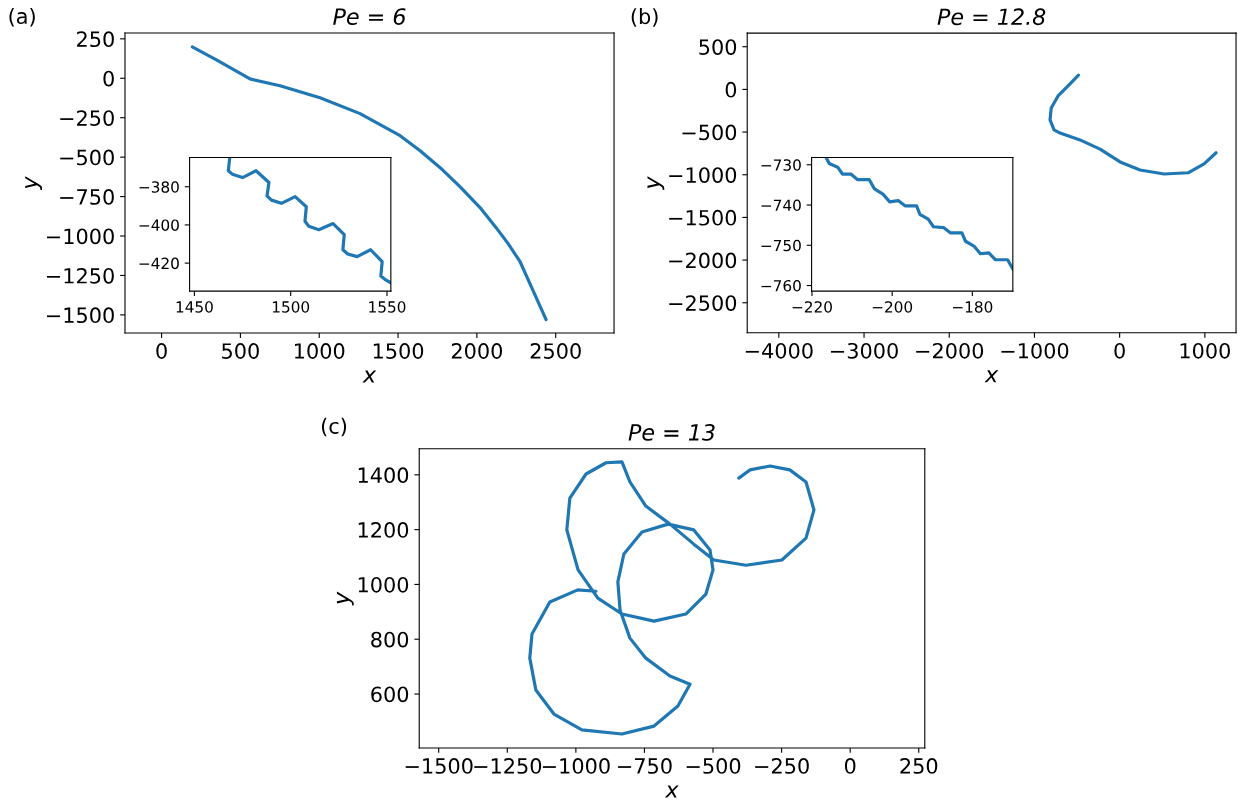  What do you see at coordinates (383, 530) in the screenshot?
I see `y-tick-label: 1200` at bounding box center [383, 530].